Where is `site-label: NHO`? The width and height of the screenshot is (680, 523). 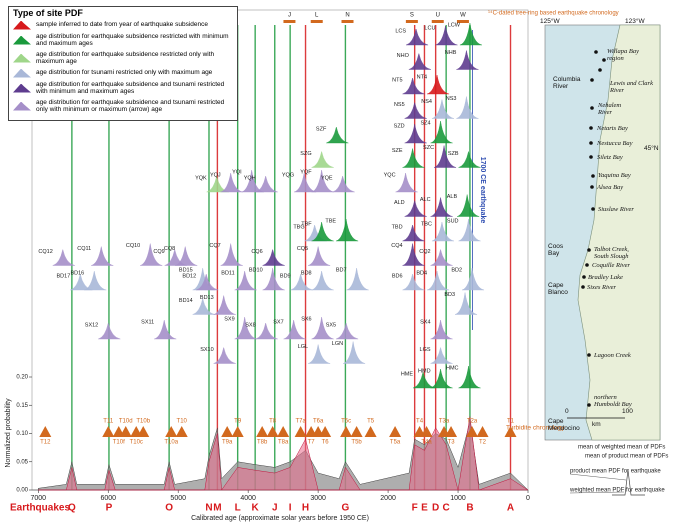 site-label: NHO is located at coordinates (403, 56).